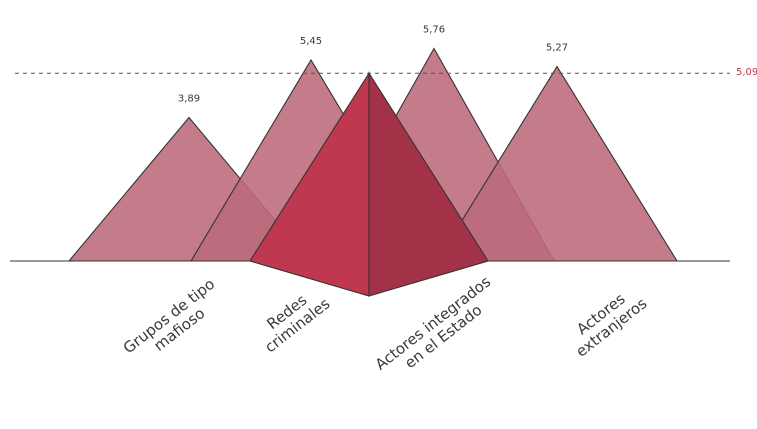 Image resolution: width=757 pixels, height=429 pixels. I want to click on category-label-2: Redescriminales, so click(292, 319).